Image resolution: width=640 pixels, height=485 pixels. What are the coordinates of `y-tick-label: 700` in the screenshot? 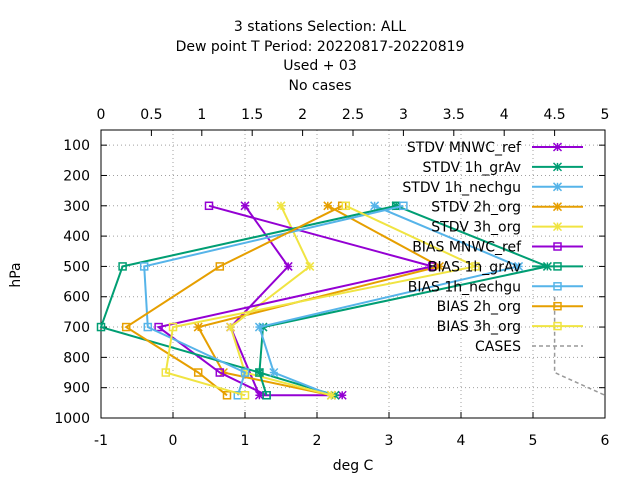 It's located at (76, 328).